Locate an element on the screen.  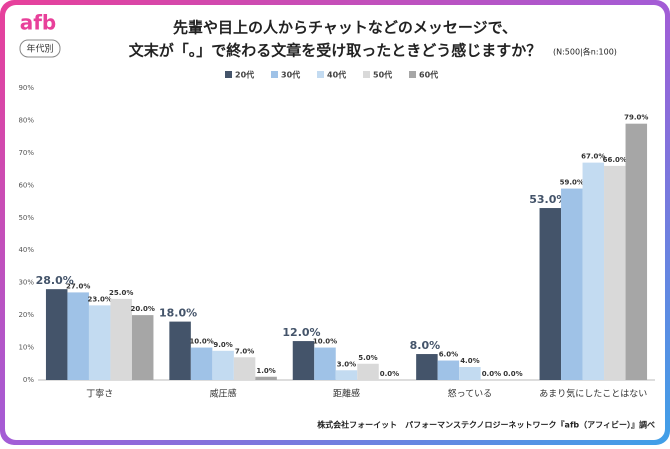
value-label: 4.0% is located at coordinates (469, 361).